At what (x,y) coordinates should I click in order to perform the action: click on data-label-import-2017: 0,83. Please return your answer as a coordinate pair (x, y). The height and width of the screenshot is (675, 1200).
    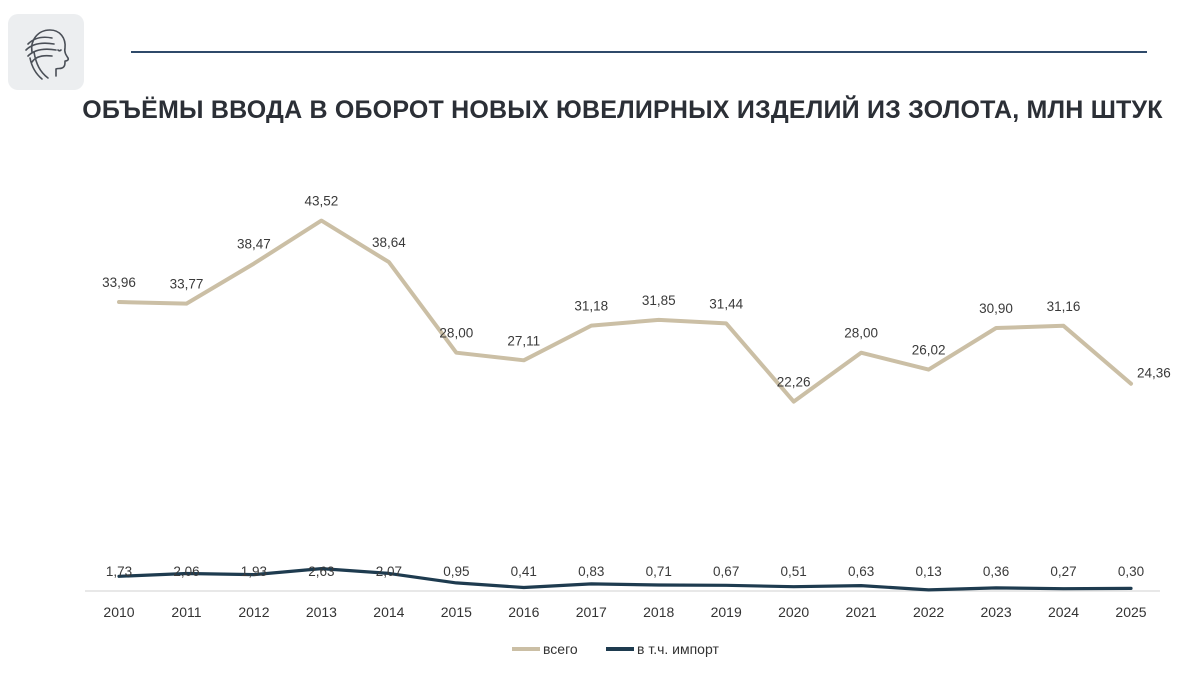
    Looking at the image, I should click on (591, 571).